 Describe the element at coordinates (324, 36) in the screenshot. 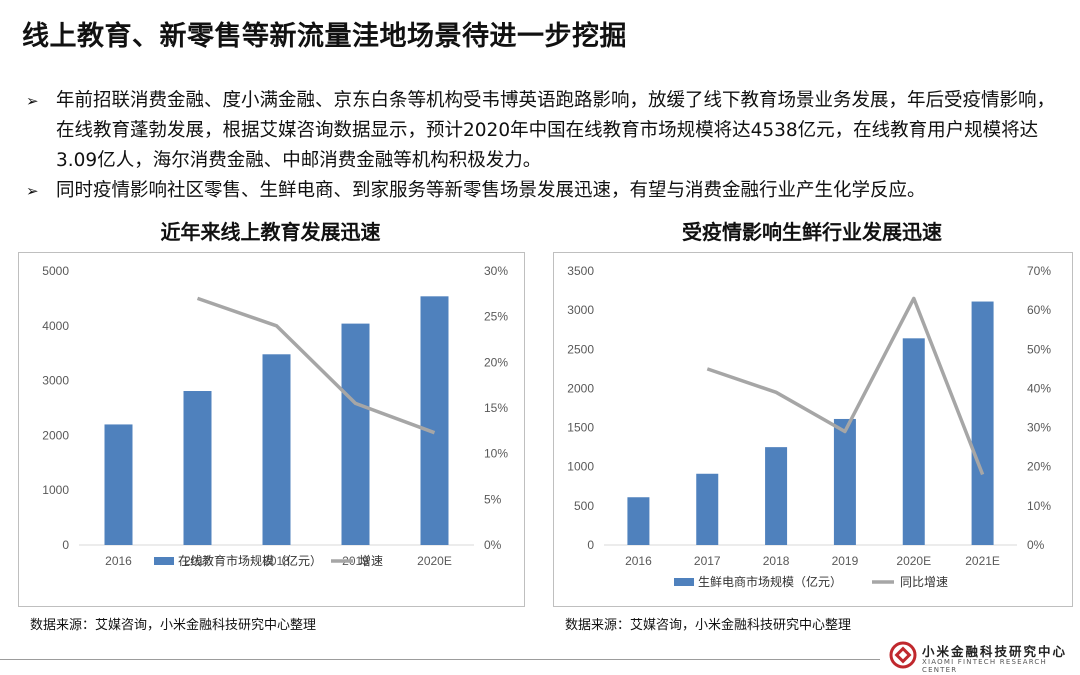

I see `page-title: 线上教育、新零售等新流量洼地场景待进一步挖掘` at that location.